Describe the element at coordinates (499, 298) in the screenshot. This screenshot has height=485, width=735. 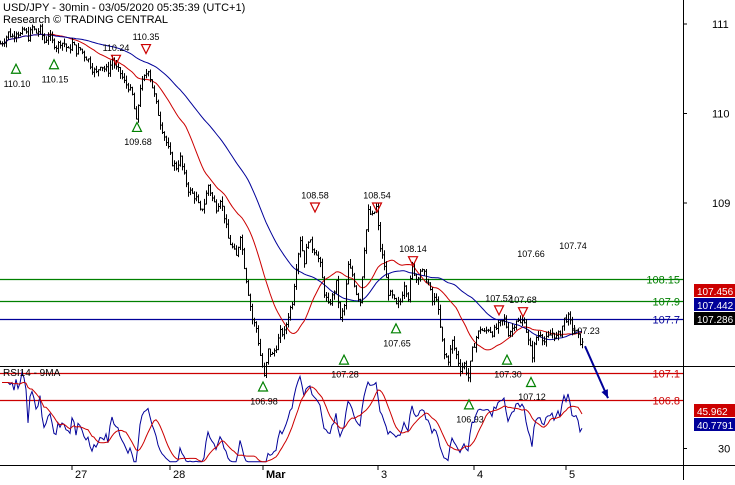
I see `peak-label: 107.52` at that location.